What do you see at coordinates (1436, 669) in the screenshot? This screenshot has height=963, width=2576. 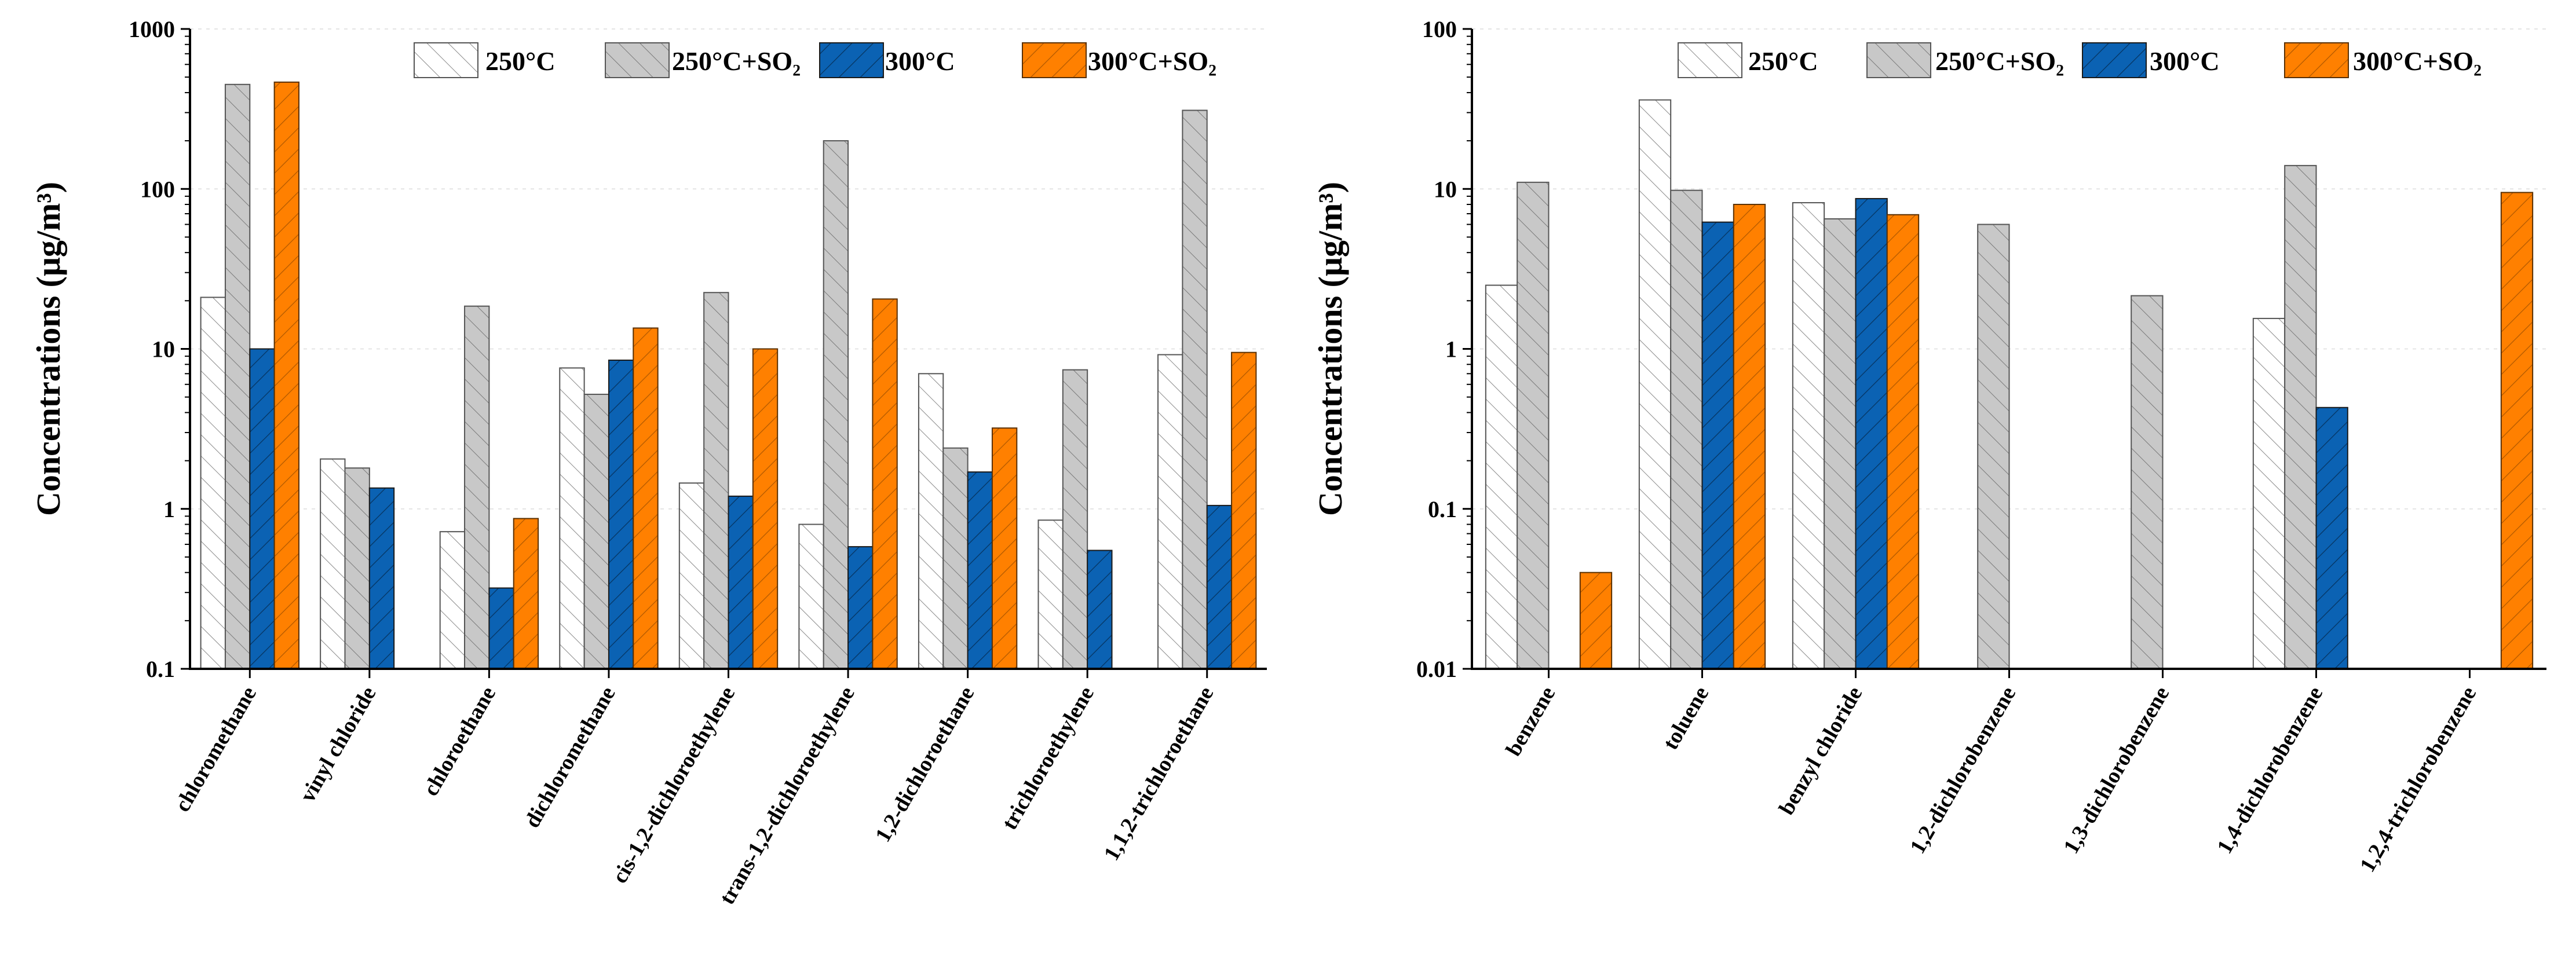 I see `y-tick-label: 0.01` at bounding box center [1436, 669].